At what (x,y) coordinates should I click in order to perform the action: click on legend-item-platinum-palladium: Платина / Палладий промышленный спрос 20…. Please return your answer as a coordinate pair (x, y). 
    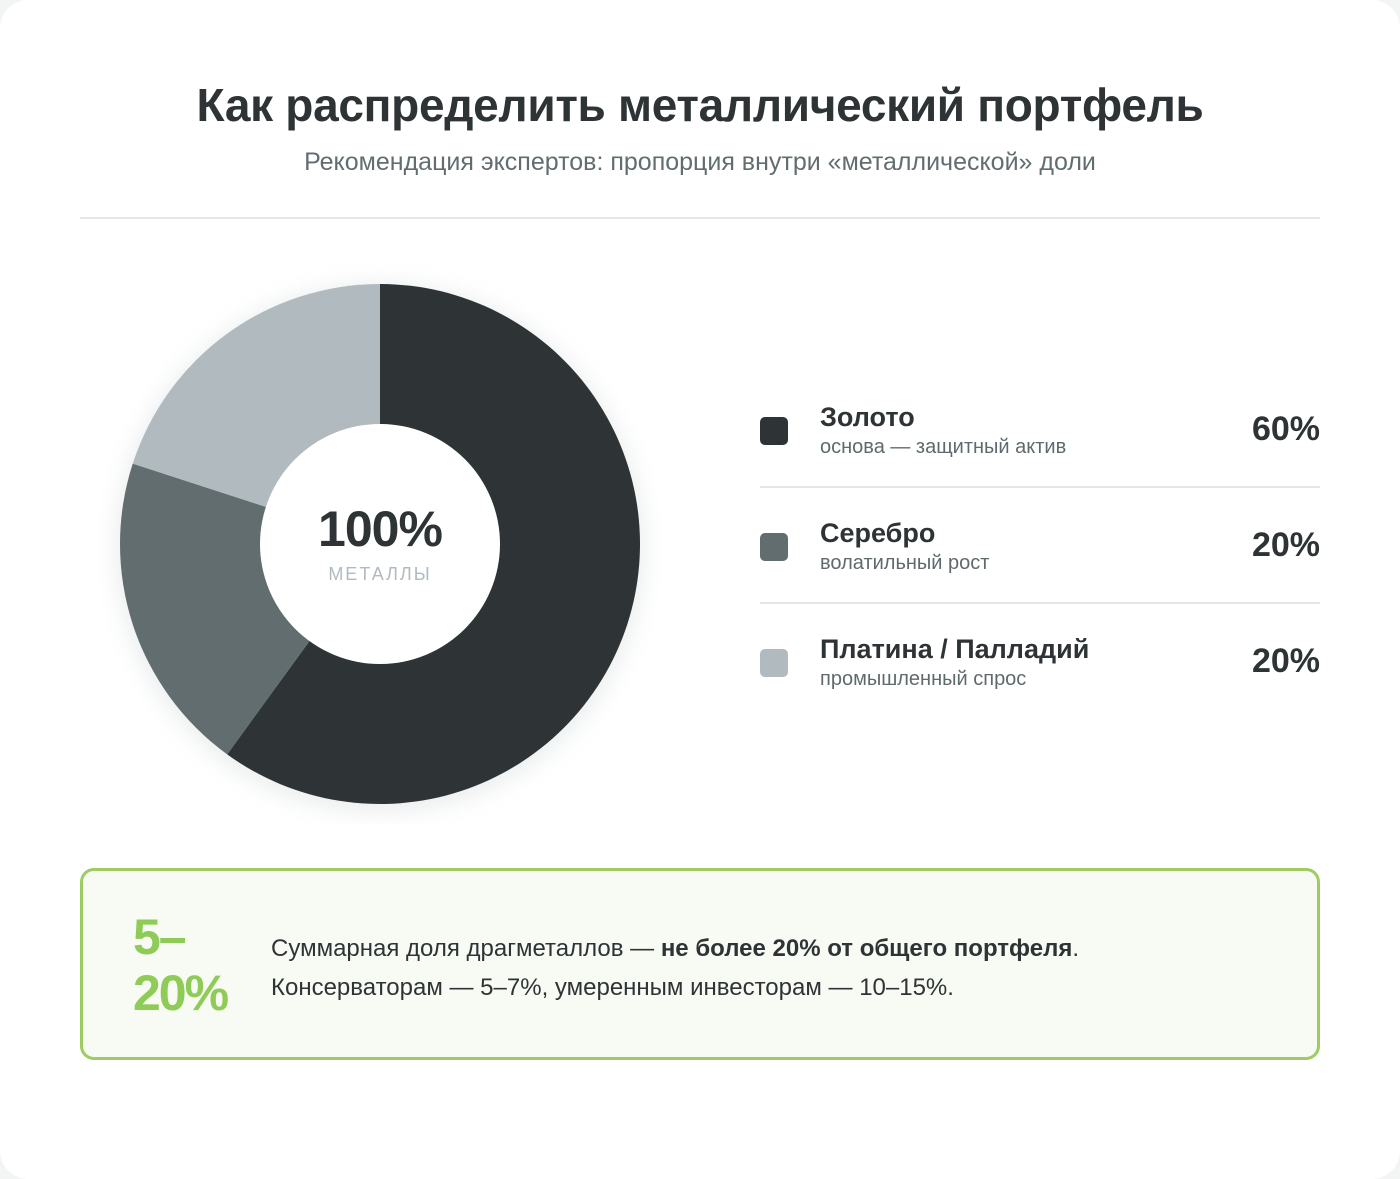
    Looking at the image, I should click on (1040, 661).